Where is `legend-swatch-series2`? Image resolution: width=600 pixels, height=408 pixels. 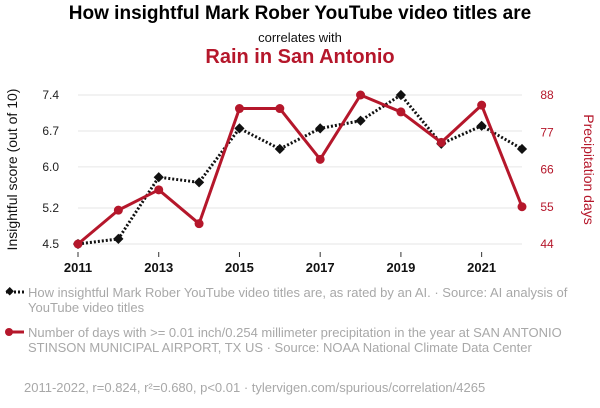 legend-swatch-series2 is located at coordinates (14, 332).